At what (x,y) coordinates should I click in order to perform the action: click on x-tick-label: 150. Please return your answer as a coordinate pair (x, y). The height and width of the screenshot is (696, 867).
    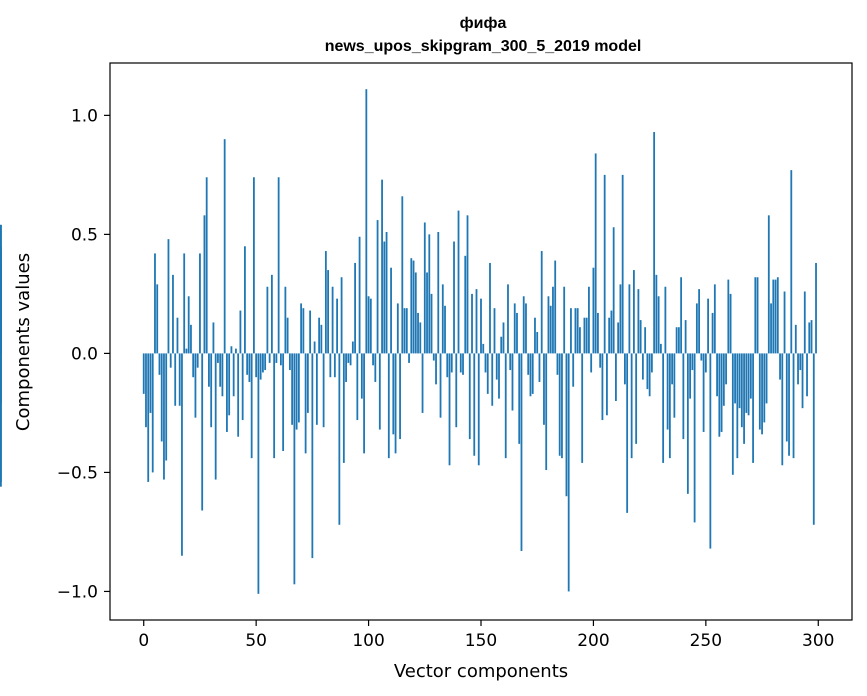
    Looking at the image, I should click on (481, 641).